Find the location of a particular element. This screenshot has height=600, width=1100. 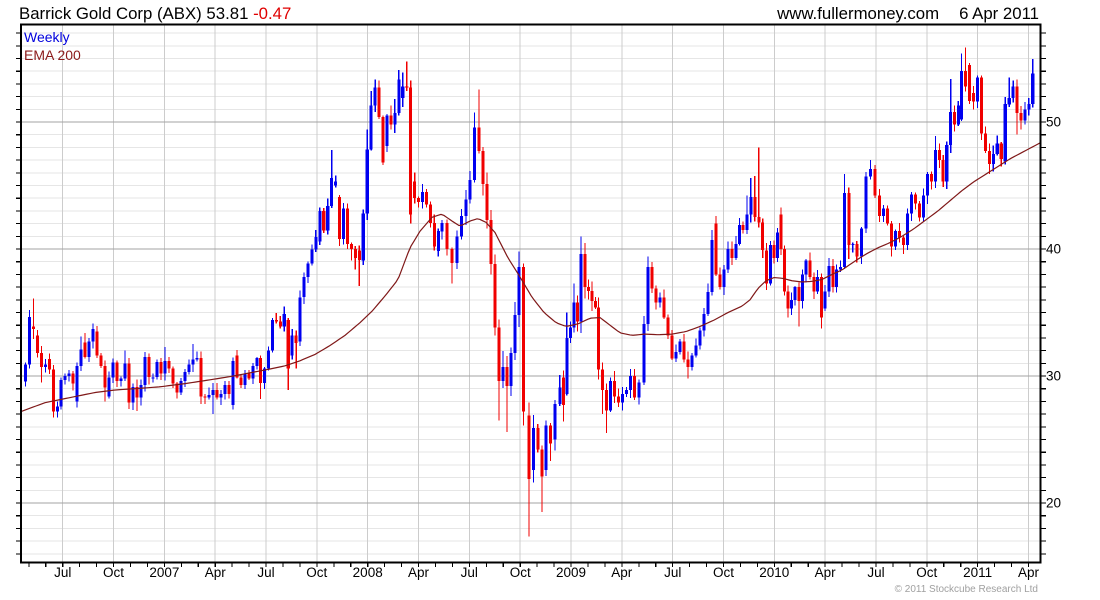

svg-text: EMA 200 is located at coordinates (52, 55).